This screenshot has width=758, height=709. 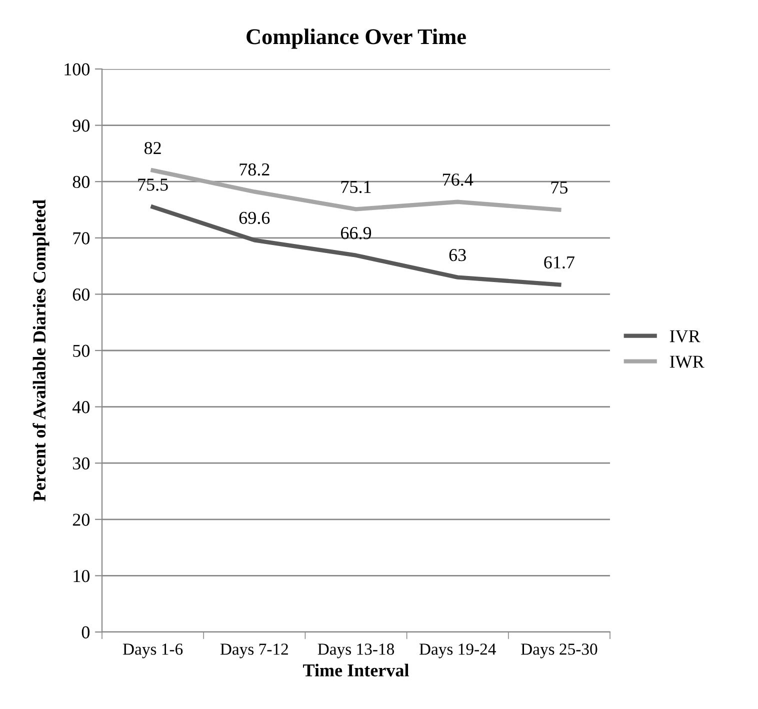 I want to click on legend-label: IVR, so click(x=685, y=336).